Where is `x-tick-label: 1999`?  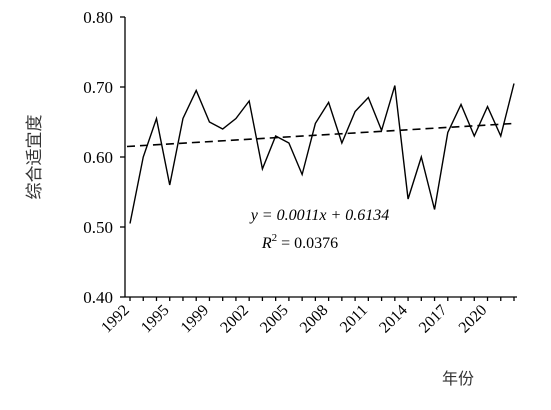
x-tick-label: 1999 is located at coordinates (195, 319).